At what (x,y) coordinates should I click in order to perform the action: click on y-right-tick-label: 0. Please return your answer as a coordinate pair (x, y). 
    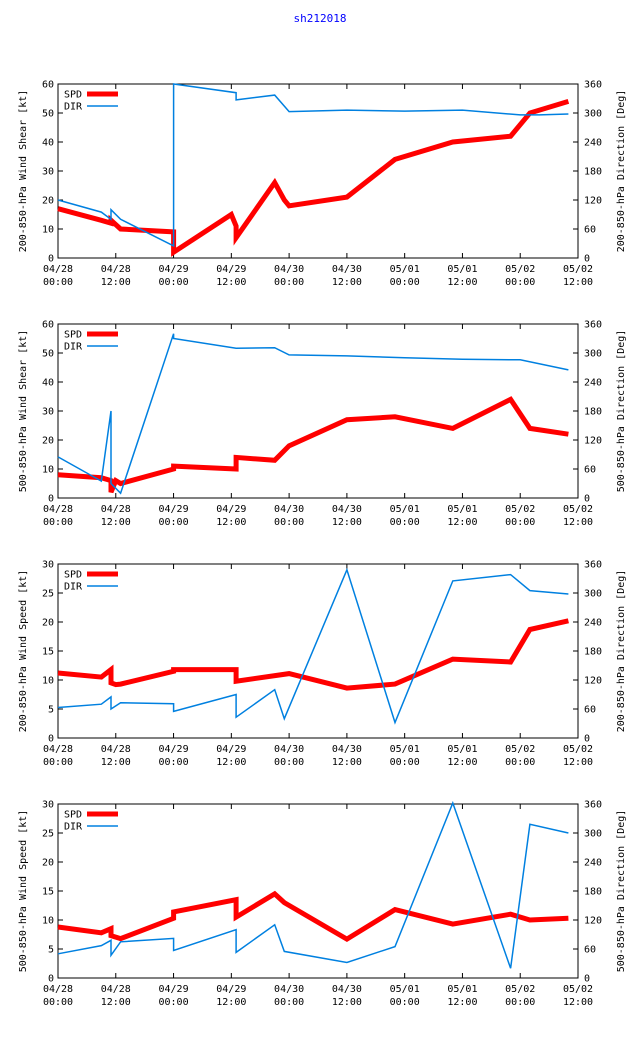
    Looking at the image, I should click on (587, 739).